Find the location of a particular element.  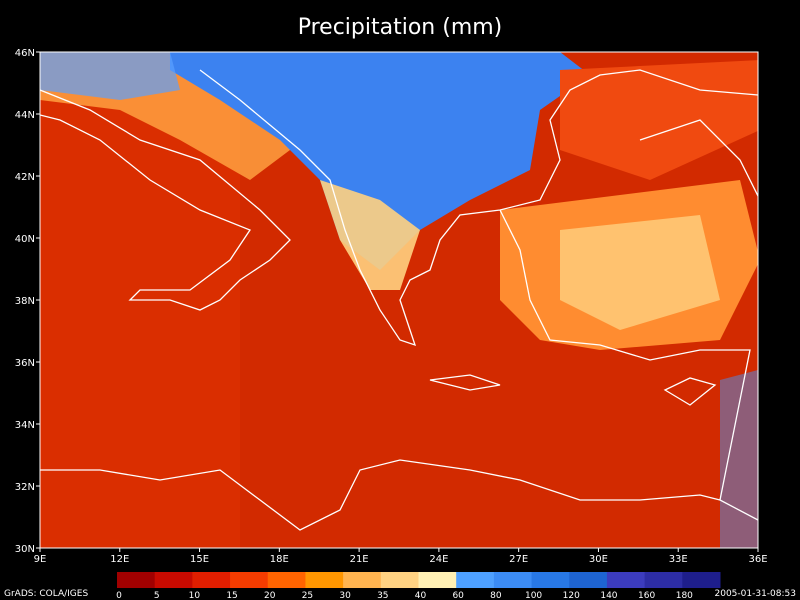

lat-label: 30N is located at coordinates (25, 549).